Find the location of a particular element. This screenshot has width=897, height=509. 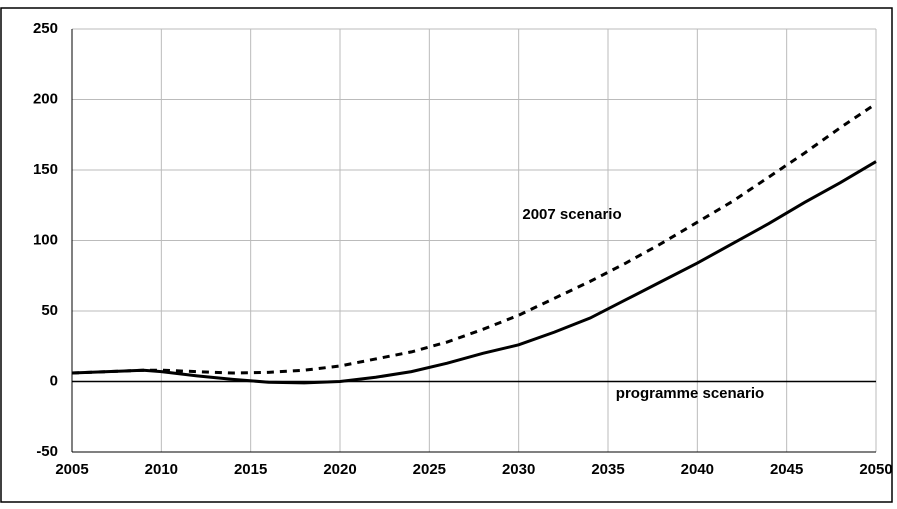

x-tick-label: 2025 is located at coordinates (429, 469).